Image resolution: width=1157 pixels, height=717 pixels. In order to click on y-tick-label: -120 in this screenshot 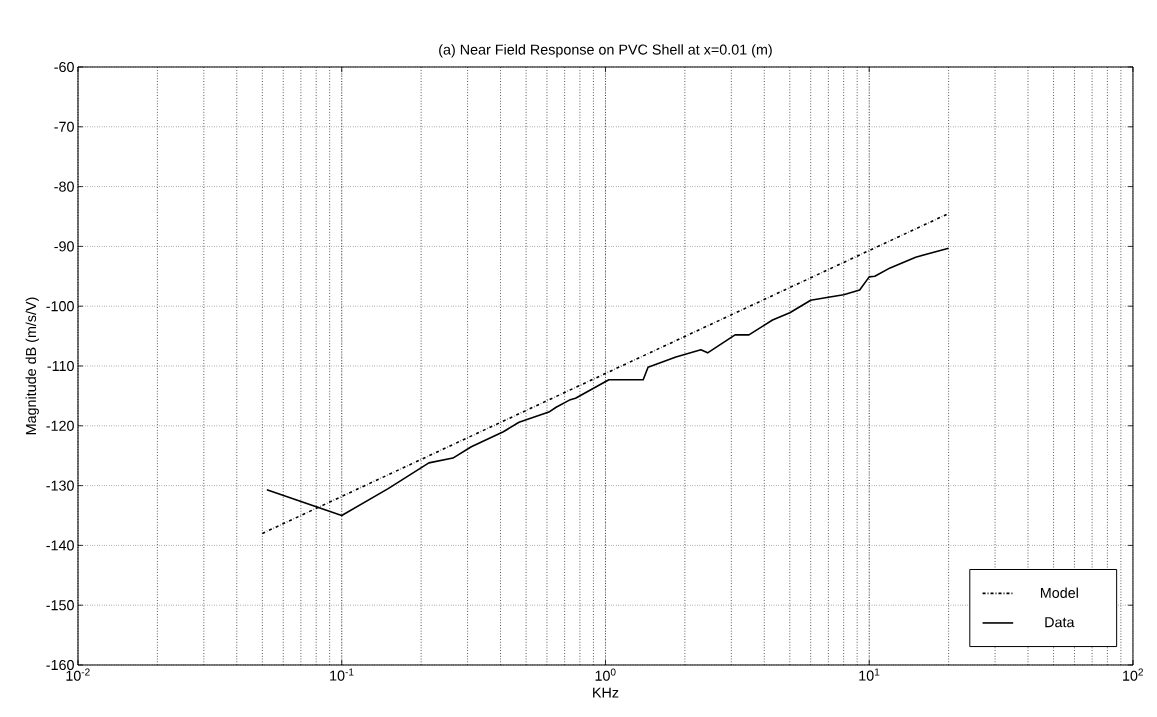, I will do `click(60, 425)`.